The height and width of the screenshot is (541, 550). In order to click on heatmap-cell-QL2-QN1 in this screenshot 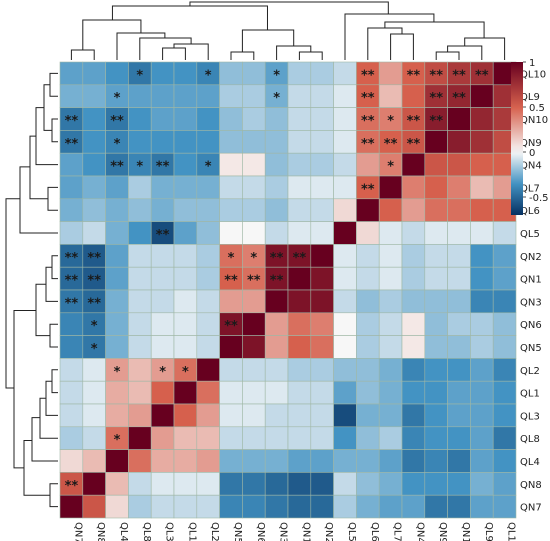, I will do `click(299, 370)`.